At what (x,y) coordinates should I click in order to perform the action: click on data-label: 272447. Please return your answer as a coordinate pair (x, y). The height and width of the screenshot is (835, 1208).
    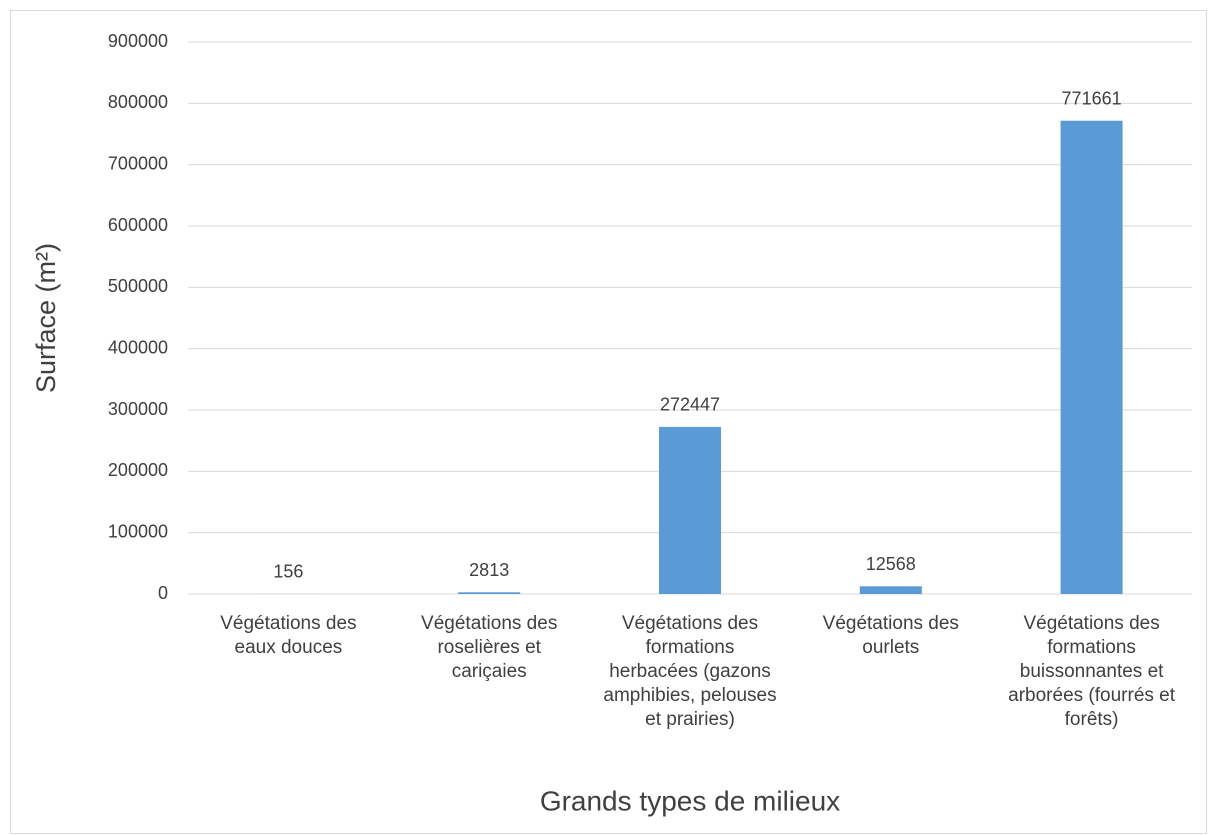
    Looking at the image, I should click on (690, 405).